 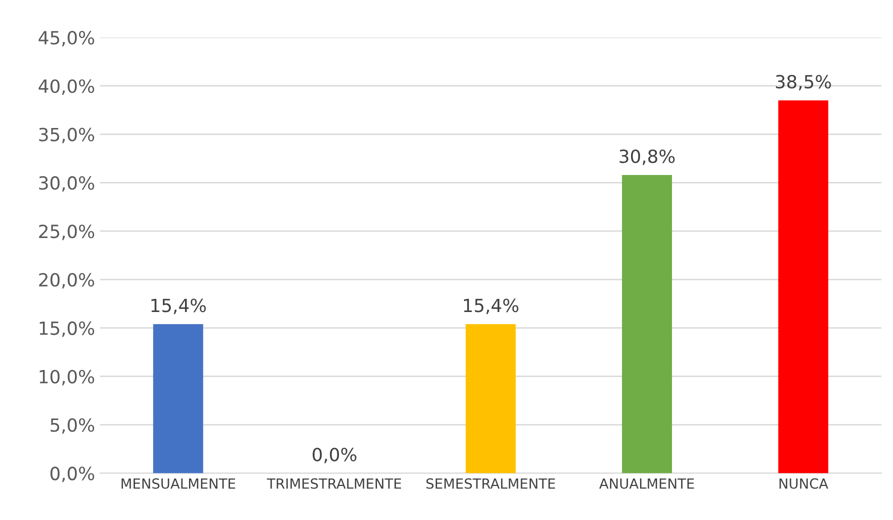 I want to click on y-tick-label: 0,0%, so click(x=72, y=474).